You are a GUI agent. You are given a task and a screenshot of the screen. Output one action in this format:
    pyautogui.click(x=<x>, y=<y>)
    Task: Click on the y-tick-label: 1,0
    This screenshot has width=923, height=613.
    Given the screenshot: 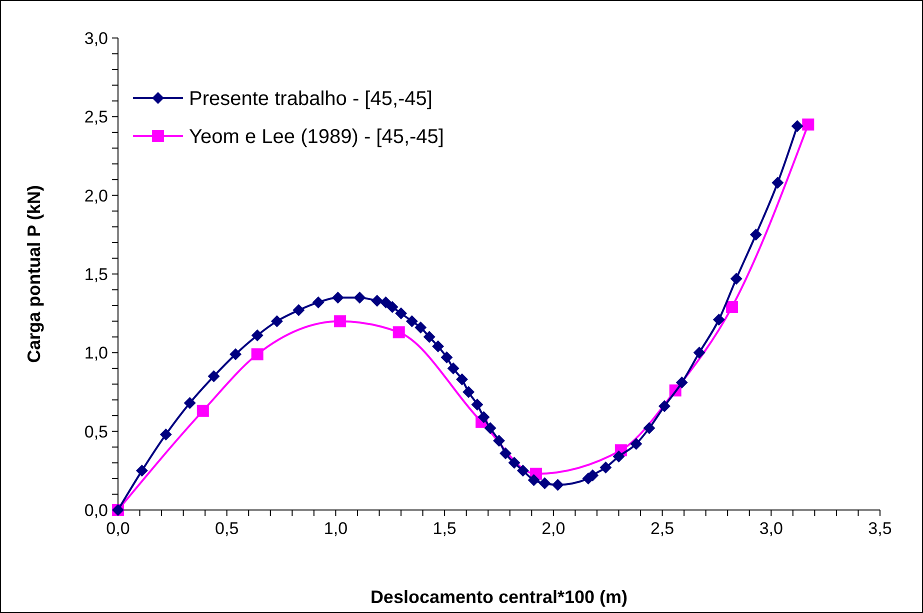 What is the action you would take?
    pyautogui.click(x=96, y=353)
    